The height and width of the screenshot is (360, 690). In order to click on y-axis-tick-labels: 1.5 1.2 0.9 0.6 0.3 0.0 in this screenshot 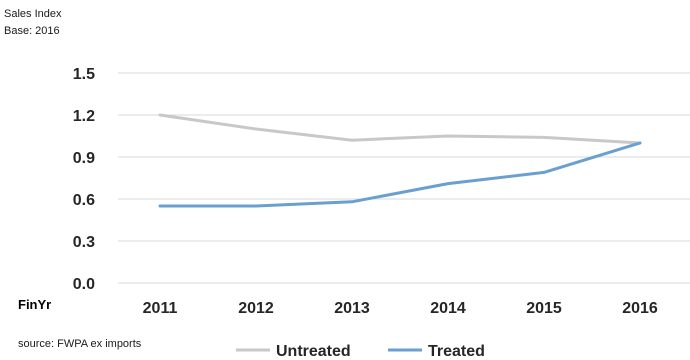, I will do `click(84, 179)`.